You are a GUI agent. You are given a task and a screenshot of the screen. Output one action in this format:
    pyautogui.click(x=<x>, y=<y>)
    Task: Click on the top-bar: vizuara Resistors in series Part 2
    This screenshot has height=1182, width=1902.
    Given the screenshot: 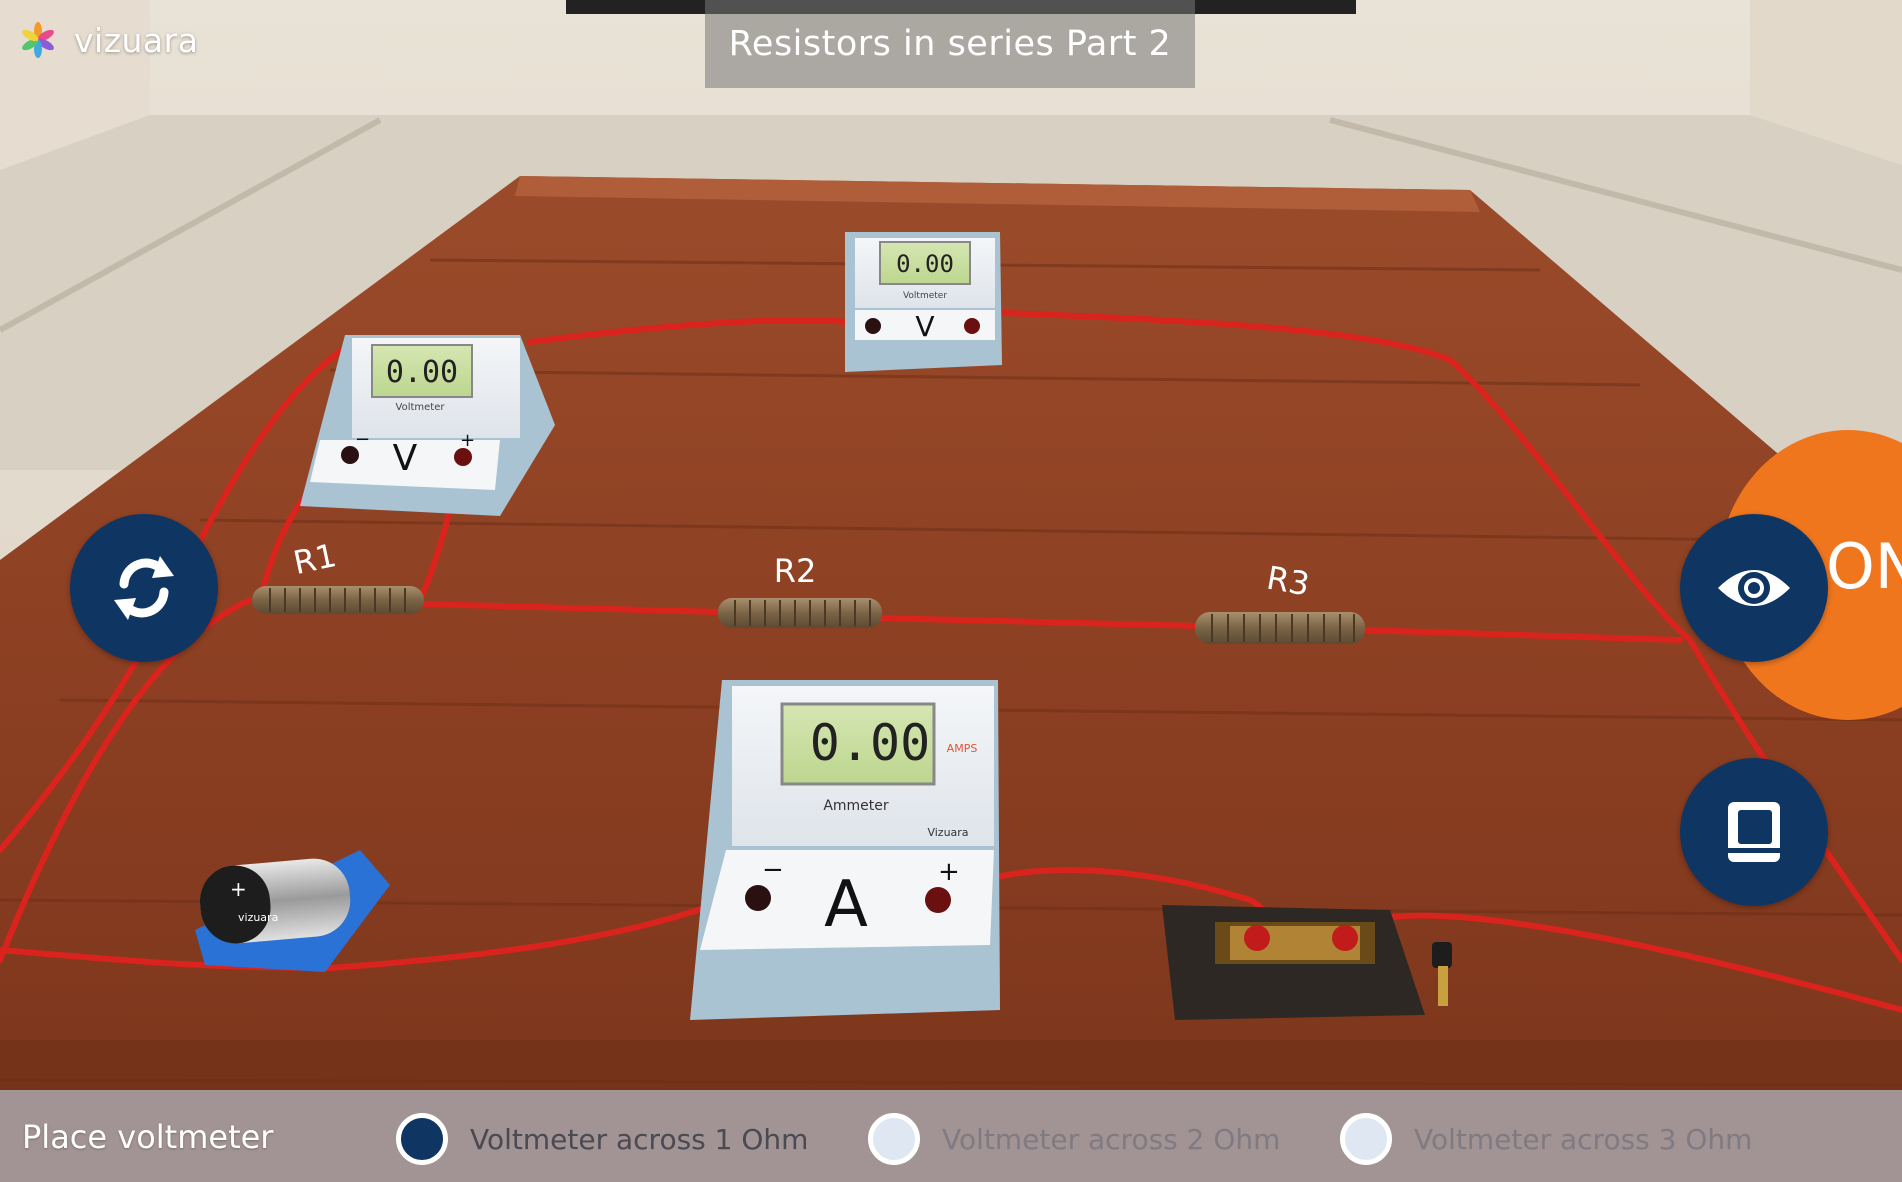 What is the action you would take?
    pyautogui.click(x=951, y=44)
    